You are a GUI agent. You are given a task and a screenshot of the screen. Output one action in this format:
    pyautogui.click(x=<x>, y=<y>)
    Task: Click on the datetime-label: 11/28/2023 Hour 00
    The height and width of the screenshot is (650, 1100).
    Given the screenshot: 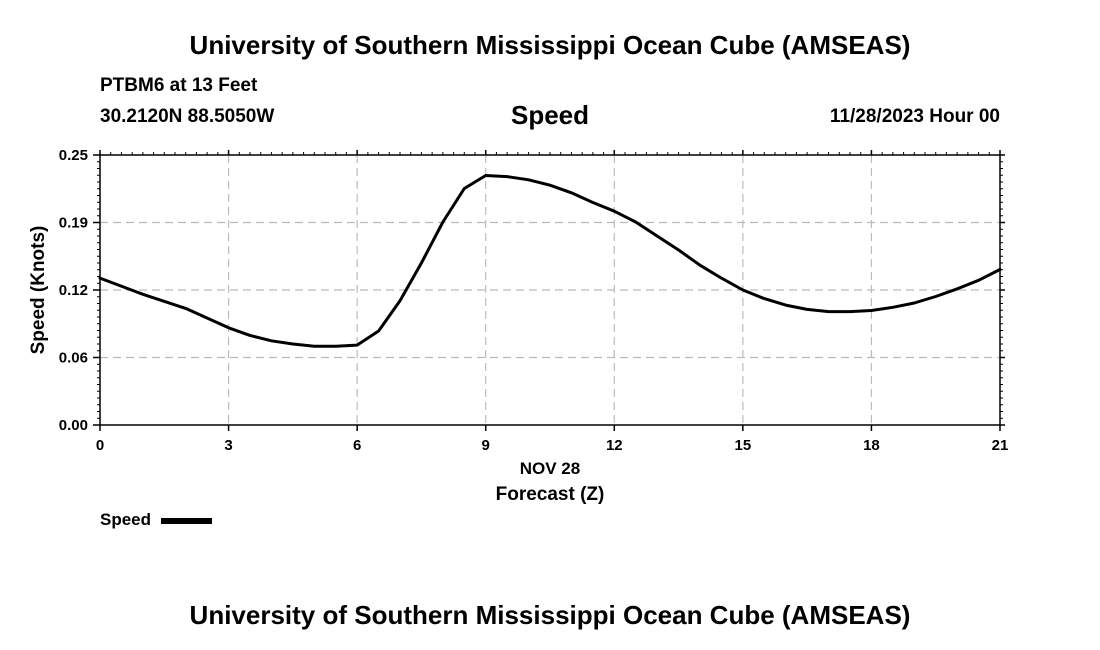 What is the action you would take?
    pyautogui.click(x=914, y=116)
    